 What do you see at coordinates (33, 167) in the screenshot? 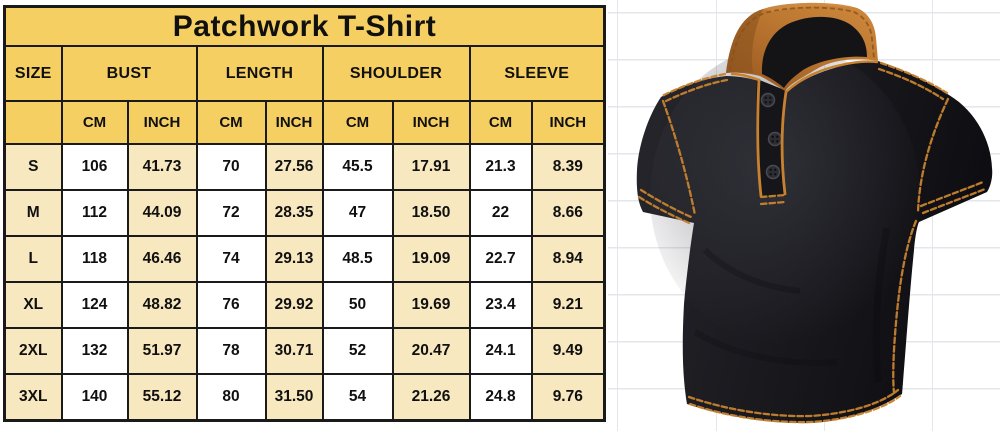
I see `size-cell: S` at bounding box center [33, 167].